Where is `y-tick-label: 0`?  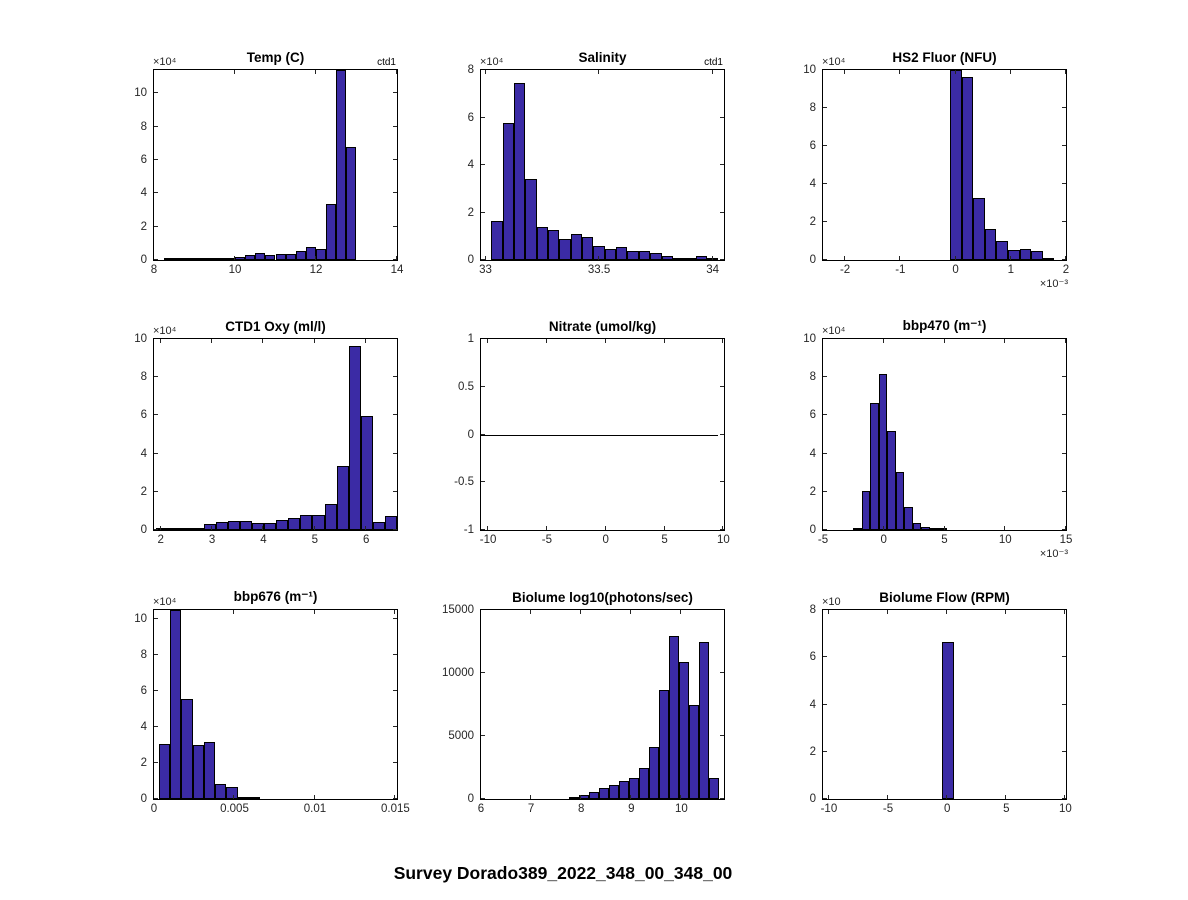 y-tick-label: 0 is located at coordinates (143, 530).